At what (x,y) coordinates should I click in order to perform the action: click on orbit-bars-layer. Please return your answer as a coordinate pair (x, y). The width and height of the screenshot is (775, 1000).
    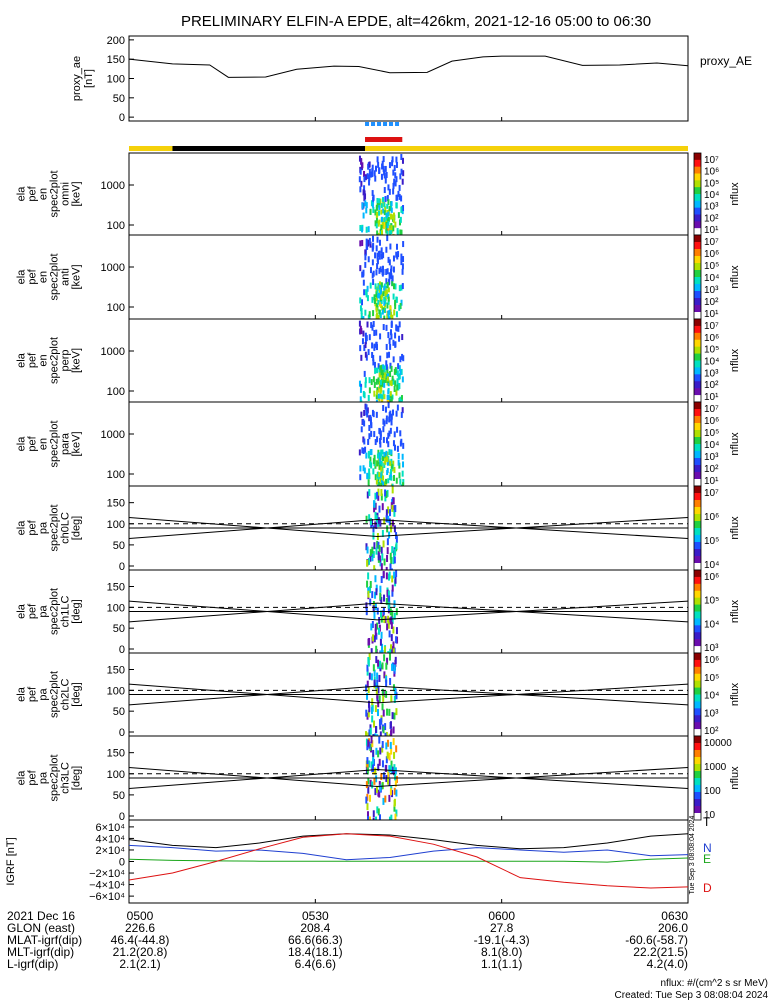
    Looking at the image, I should click on (408, 136).